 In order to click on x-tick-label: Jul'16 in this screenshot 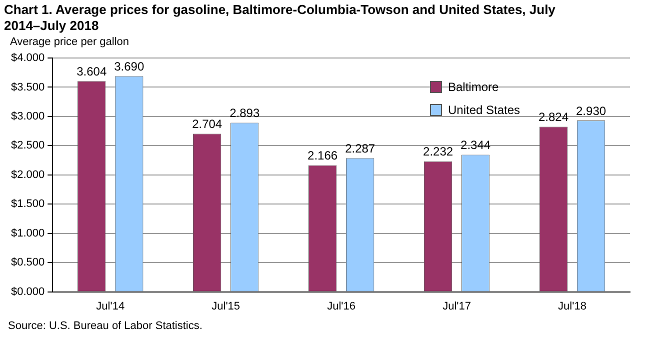, I will do `click(341, 306)`.